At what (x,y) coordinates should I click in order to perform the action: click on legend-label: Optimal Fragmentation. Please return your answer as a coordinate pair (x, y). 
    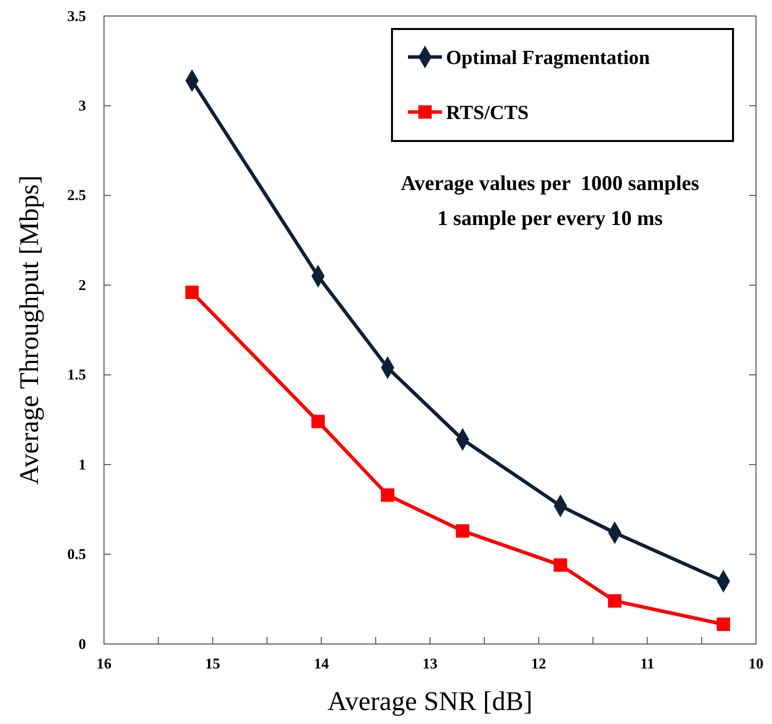
    Looking at the image, I should click on (548, 58).